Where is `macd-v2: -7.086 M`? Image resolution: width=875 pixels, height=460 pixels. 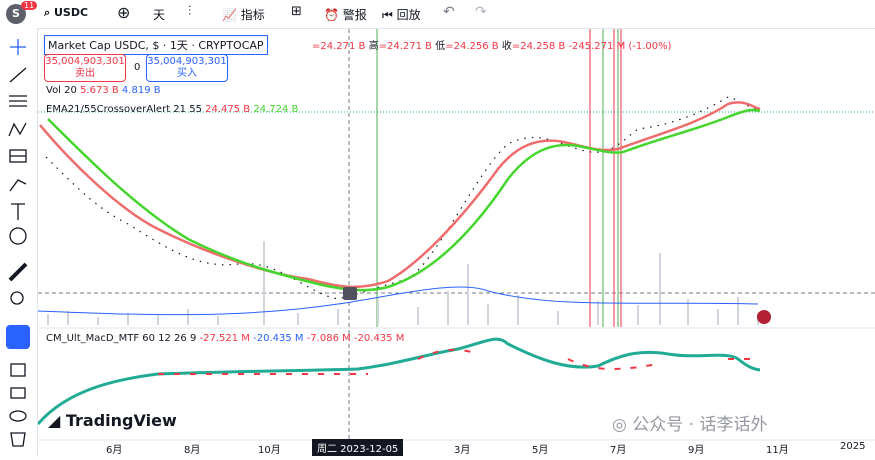 macd-v2: -7.086 M is located at coordinates (328, 338).